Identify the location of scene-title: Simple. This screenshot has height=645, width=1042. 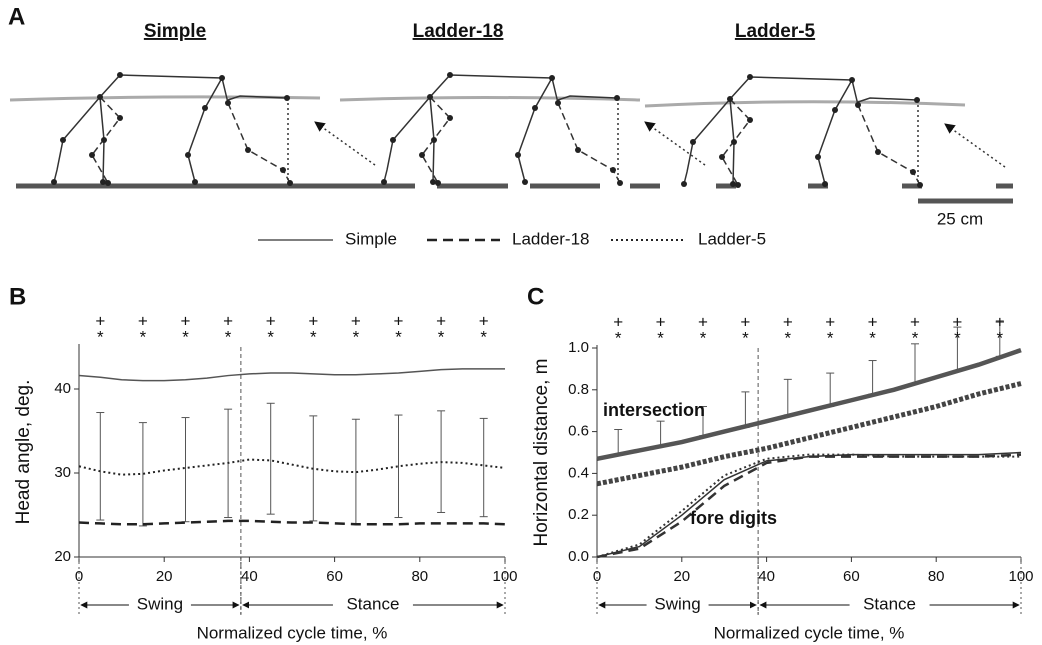
(175, 31).